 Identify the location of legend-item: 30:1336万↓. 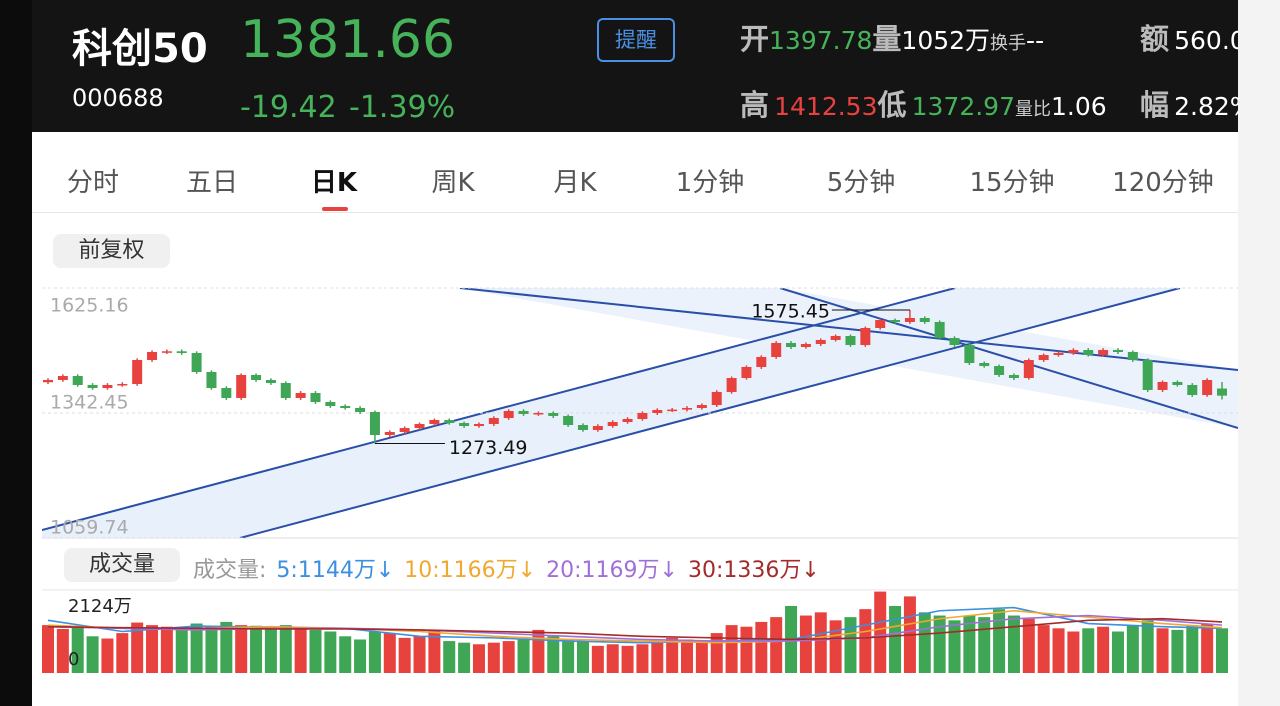
(753, 570).